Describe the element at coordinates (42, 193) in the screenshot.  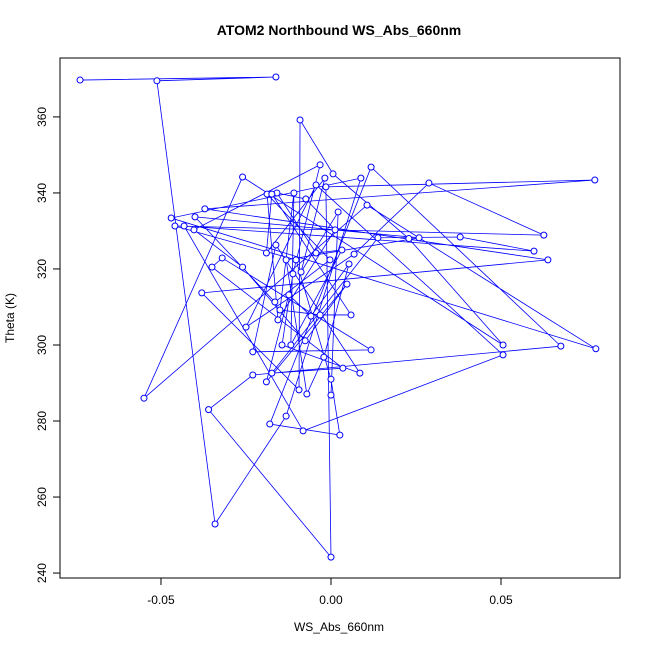
I see `y-tick-label: 340` at that location.